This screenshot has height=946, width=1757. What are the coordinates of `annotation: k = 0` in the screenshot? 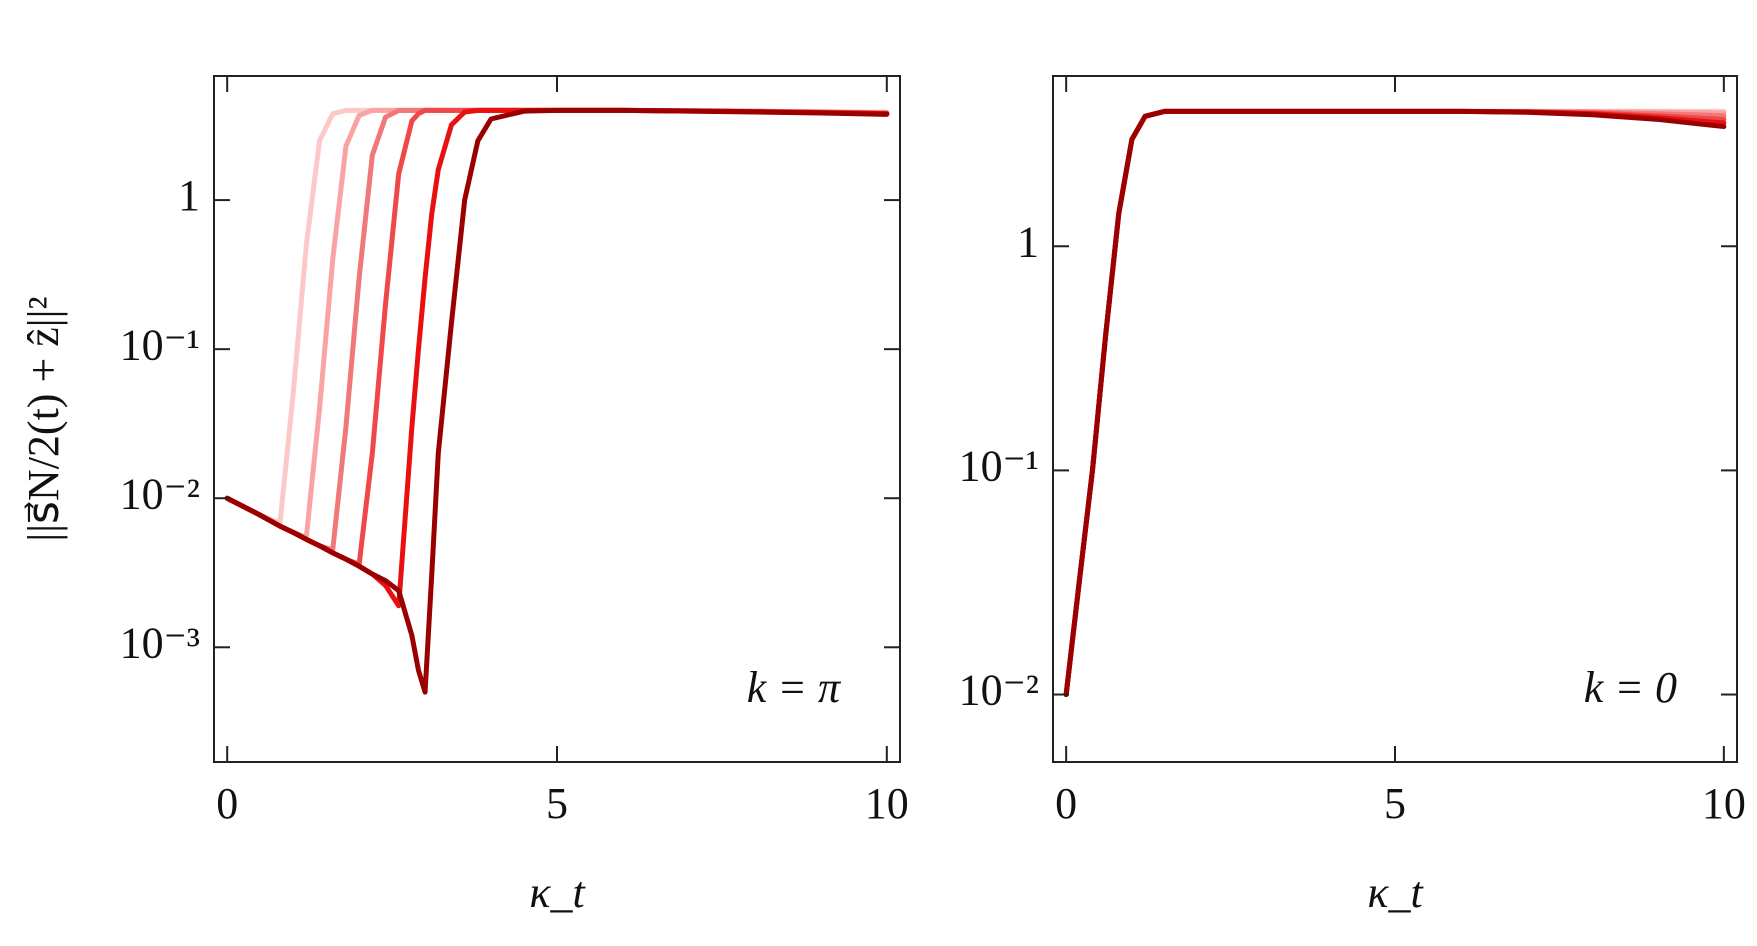 It's located at (1630, 687).